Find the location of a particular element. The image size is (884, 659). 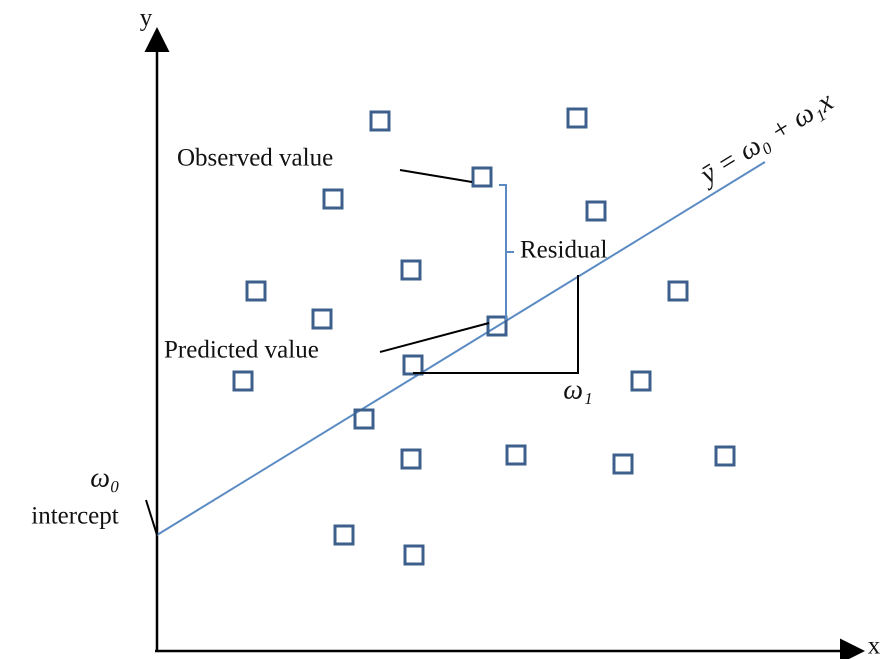

observed-label: Observed value is located at coordinates (255, 158).